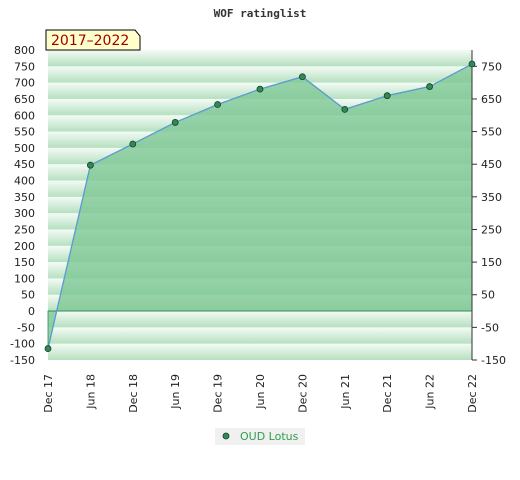 This screenshot has width=520, height=480. I want to click on y-tick-label-left: 500, so click(24, 148).